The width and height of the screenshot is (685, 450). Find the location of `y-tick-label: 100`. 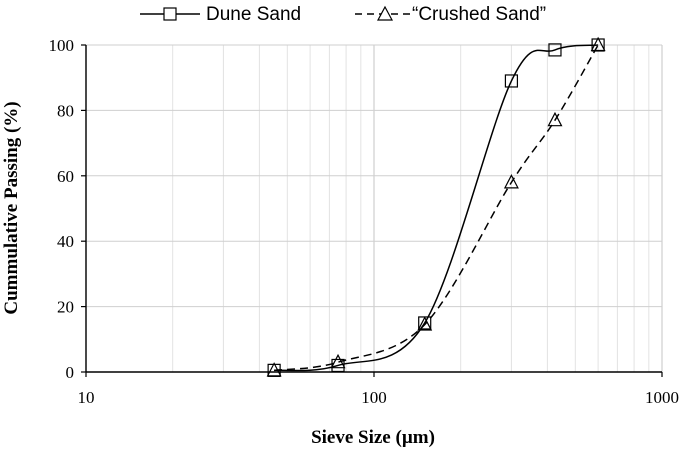

y-tick-label: 100 is located at coordinates (62, 45).